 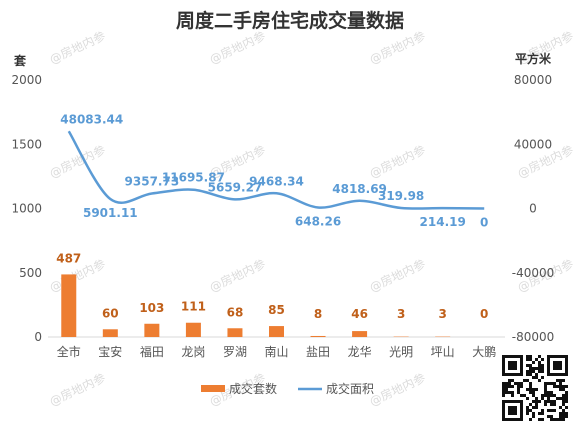 What do you see at coordinates (318, 221) in the screenshot?
I see `line-value-label: 648.26` at bounding box center [318, 221].